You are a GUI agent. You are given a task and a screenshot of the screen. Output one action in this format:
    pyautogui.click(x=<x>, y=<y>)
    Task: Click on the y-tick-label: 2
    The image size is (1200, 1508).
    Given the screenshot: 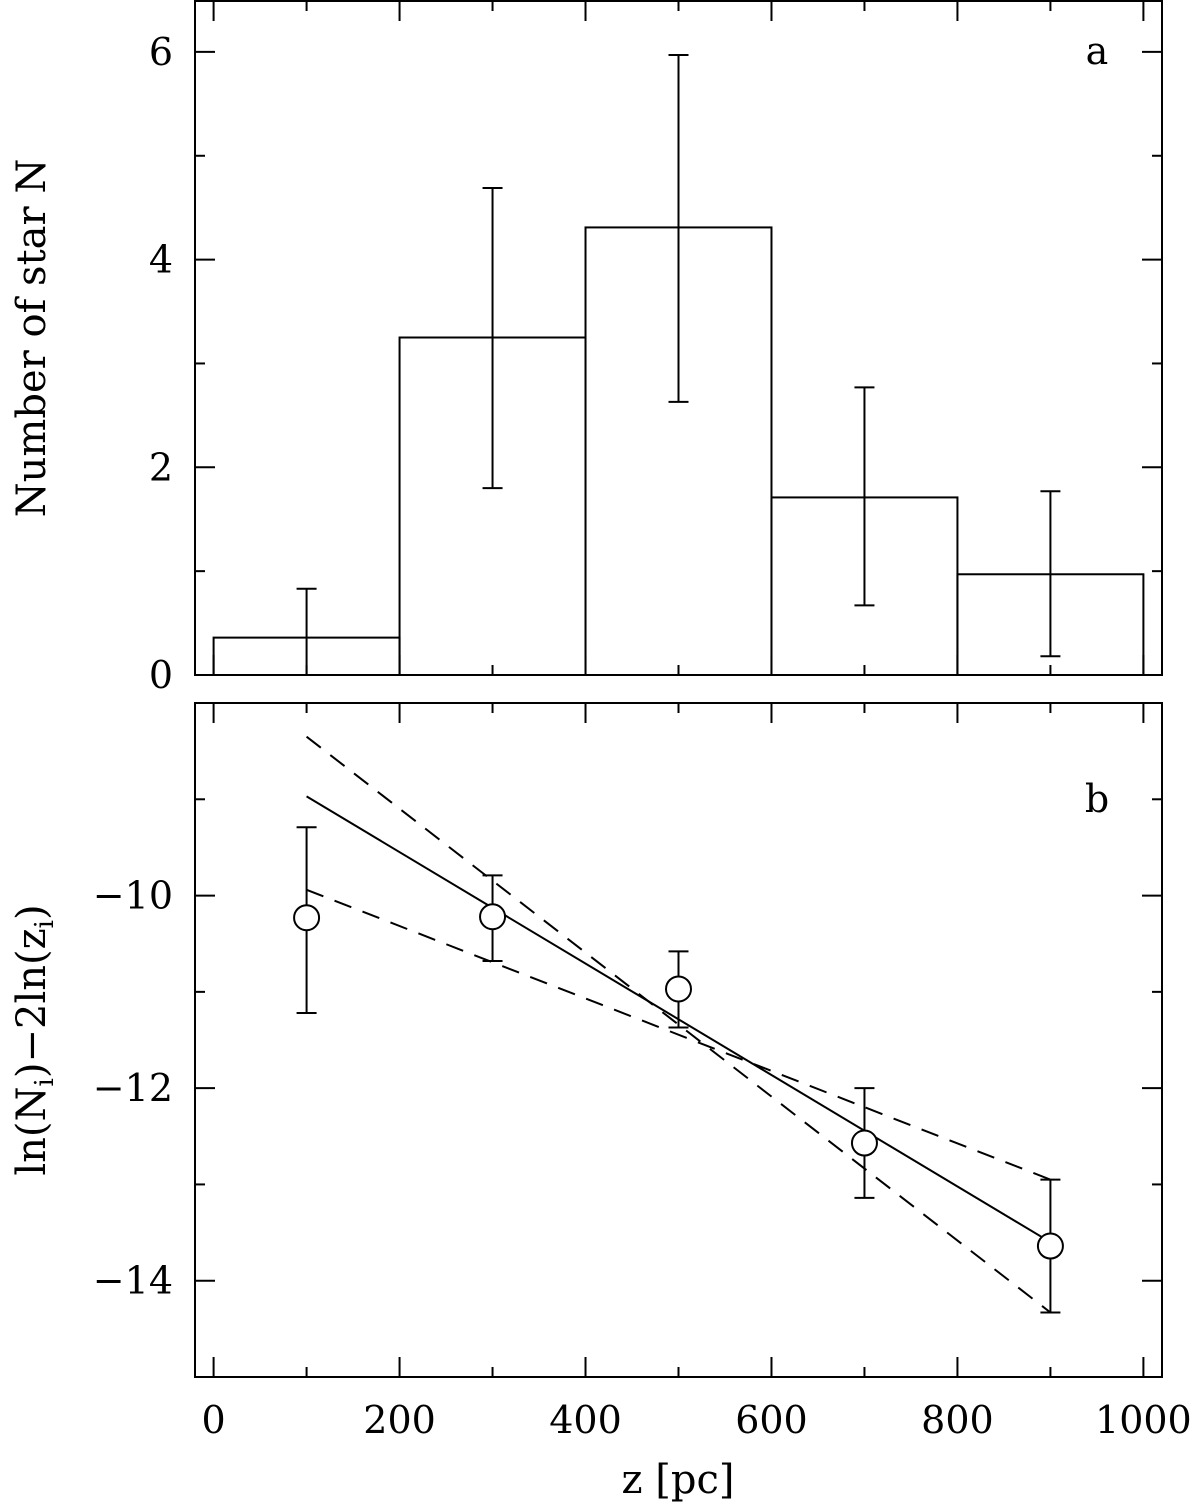 What is the action you would take?
    pyautogui.click(x=161, y=467)
    